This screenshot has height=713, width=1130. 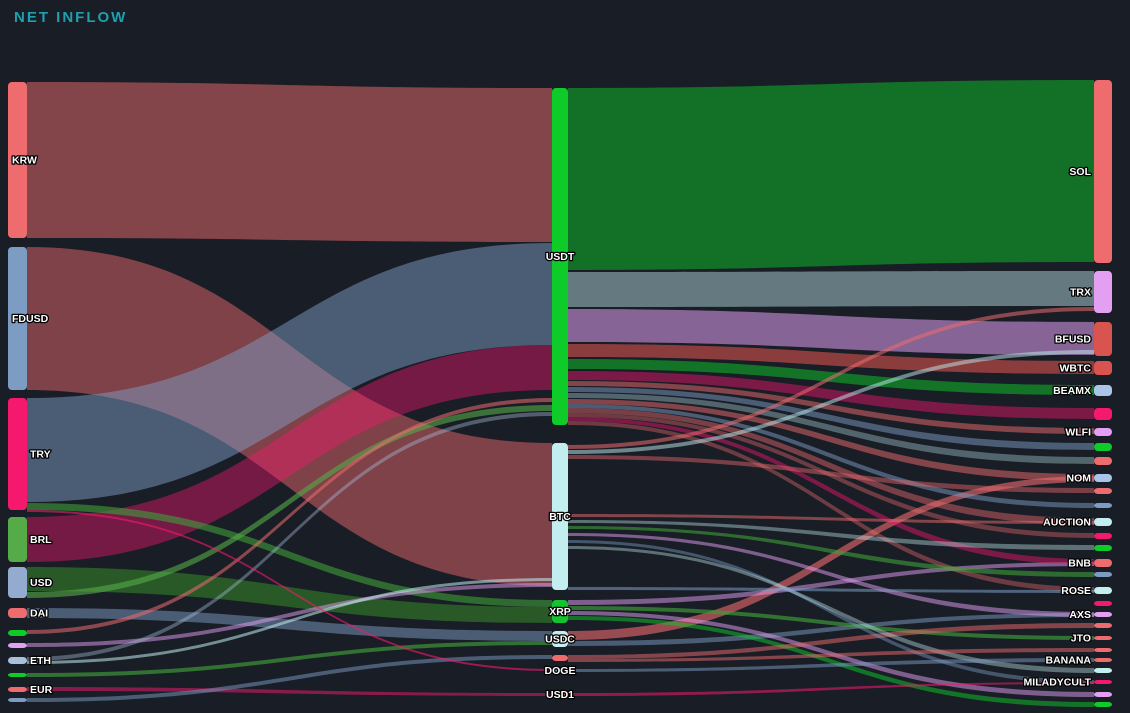 I want to click on sankey-node-JTO, so click(x=1103, y=638).